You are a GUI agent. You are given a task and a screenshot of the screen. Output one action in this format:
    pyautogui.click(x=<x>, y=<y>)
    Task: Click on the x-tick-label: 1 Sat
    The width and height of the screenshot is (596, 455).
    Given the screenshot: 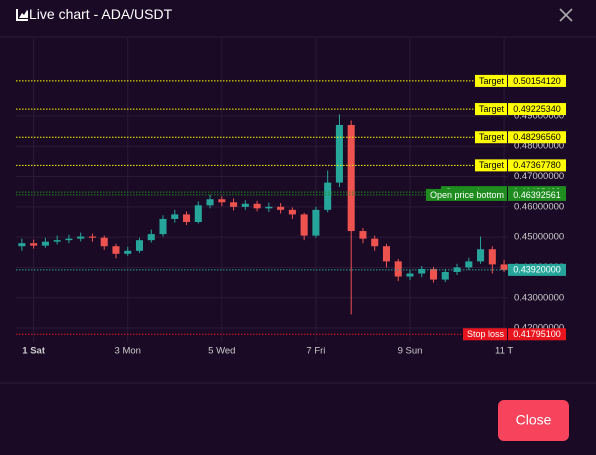 What is the action you would take?
    pyautogui.click(x=34, y=351)
    